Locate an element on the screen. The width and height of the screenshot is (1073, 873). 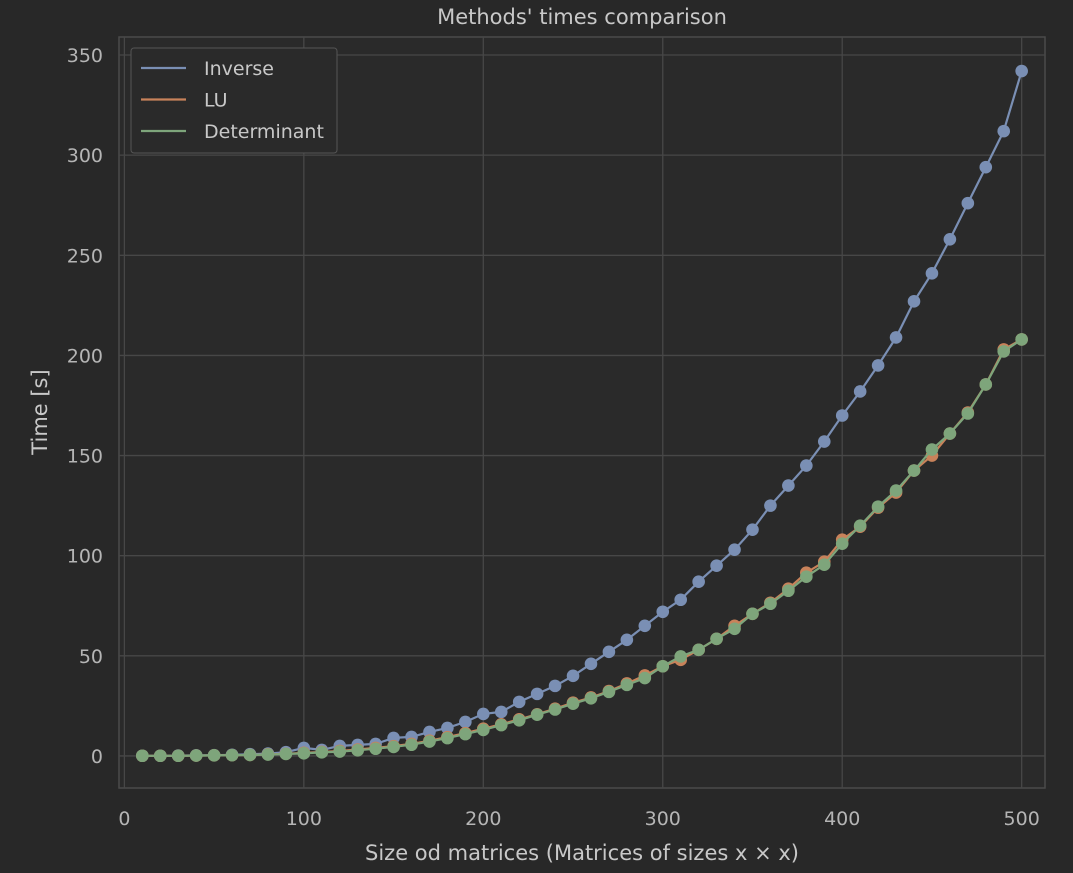
legend-label: LU is located at coordinates (216, 101).